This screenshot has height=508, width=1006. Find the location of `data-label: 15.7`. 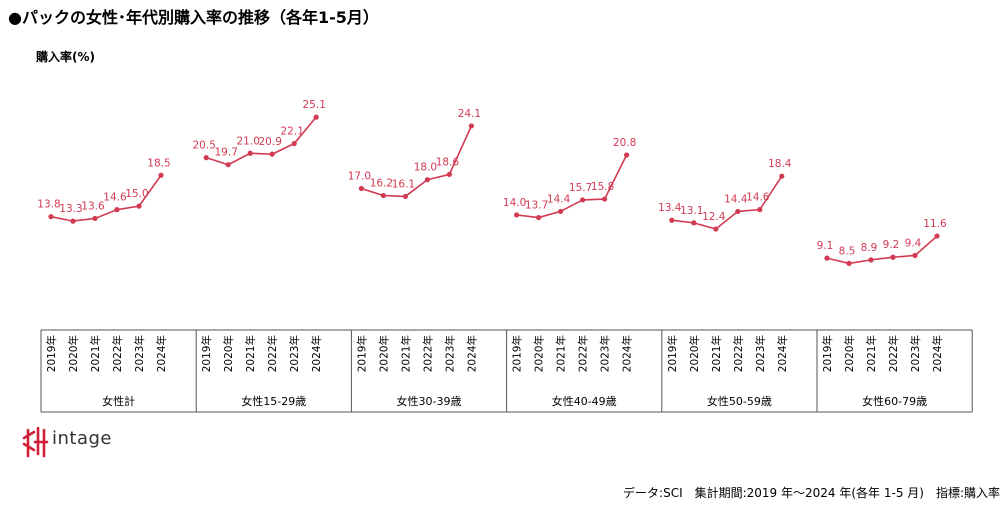

data-label: 15.7 is located at coordinates (580, 188).